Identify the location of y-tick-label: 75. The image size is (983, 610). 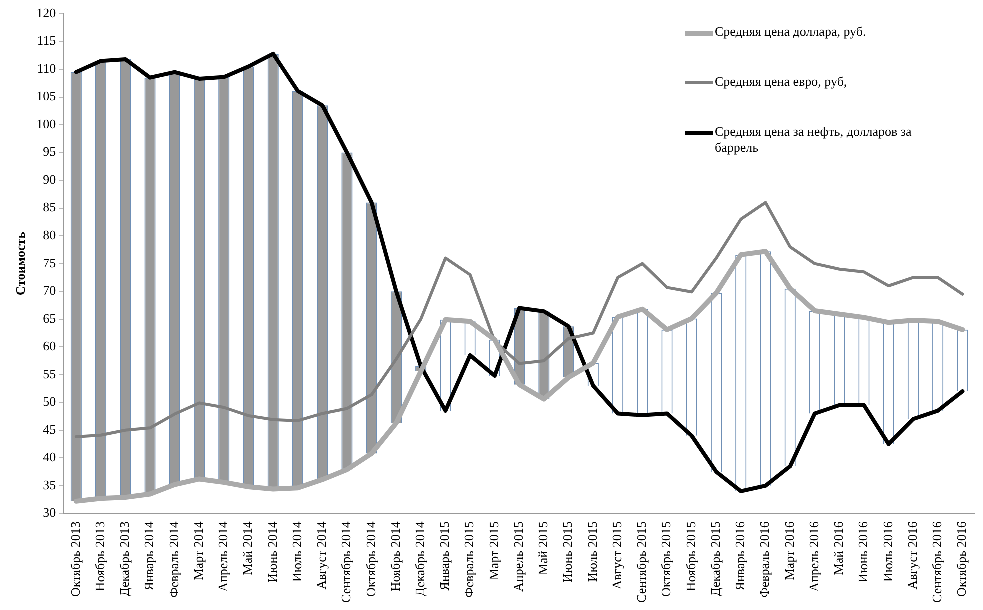
(49, 262).